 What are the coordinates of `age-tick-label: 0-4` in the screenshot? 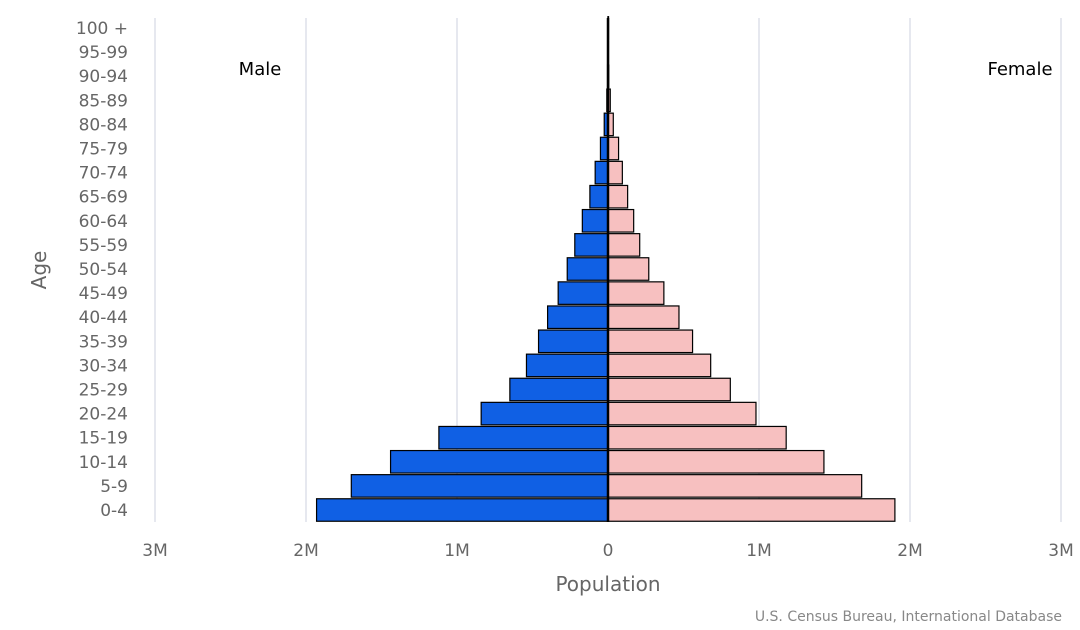 It's located at (114, 511).